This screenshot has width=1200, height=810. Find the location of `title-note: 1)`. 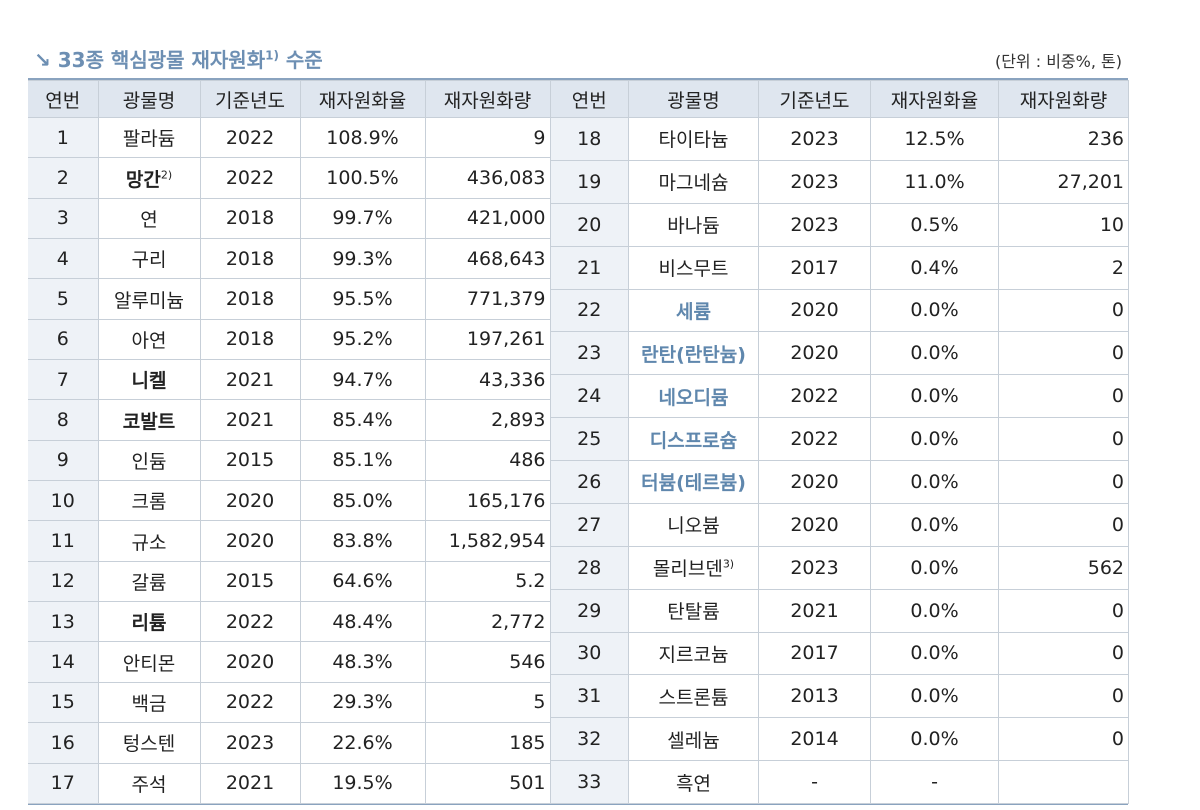

title-note: 1) is located at coordinates (272, 55).